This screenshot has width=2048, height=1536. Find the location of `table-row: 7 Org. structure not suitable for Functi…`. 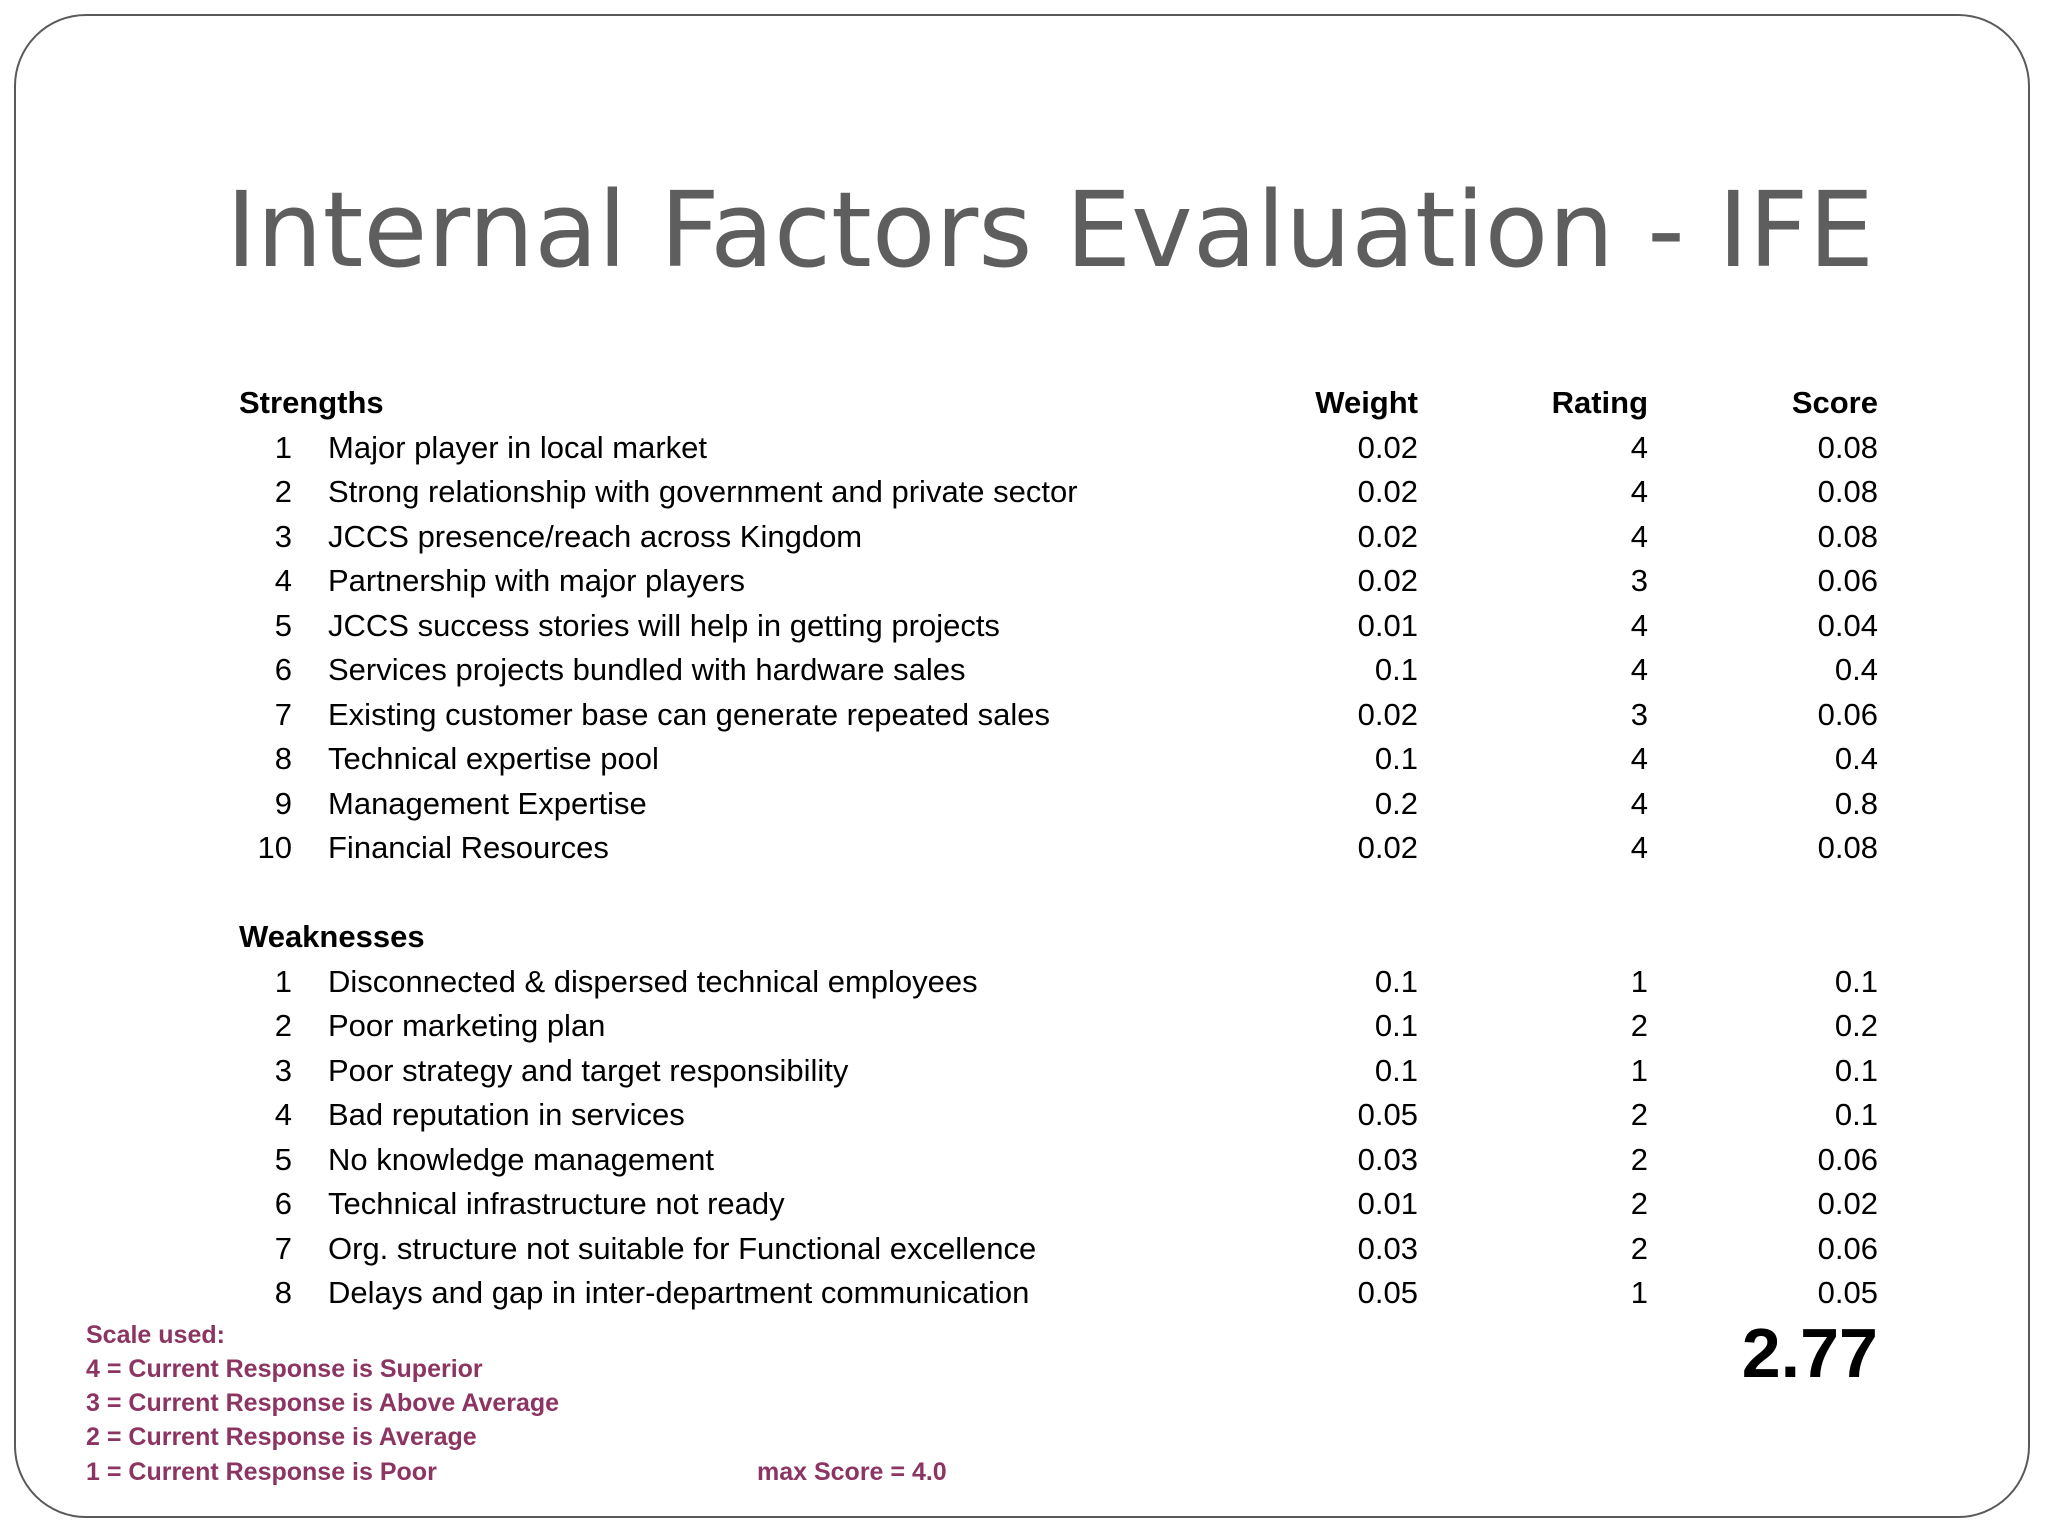

table-row: 7 Org. structure not suitable for Functi… is located at coordinates (1024, 1249).